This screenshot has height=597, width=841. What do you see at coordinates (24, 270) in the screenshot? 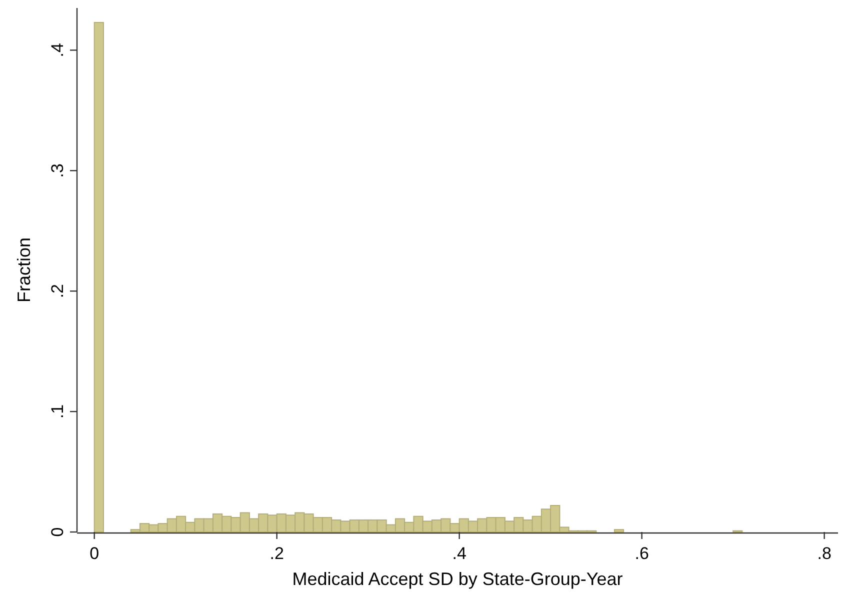
I see `y-axis-title: Fraction` at bounding box center [24, 270].